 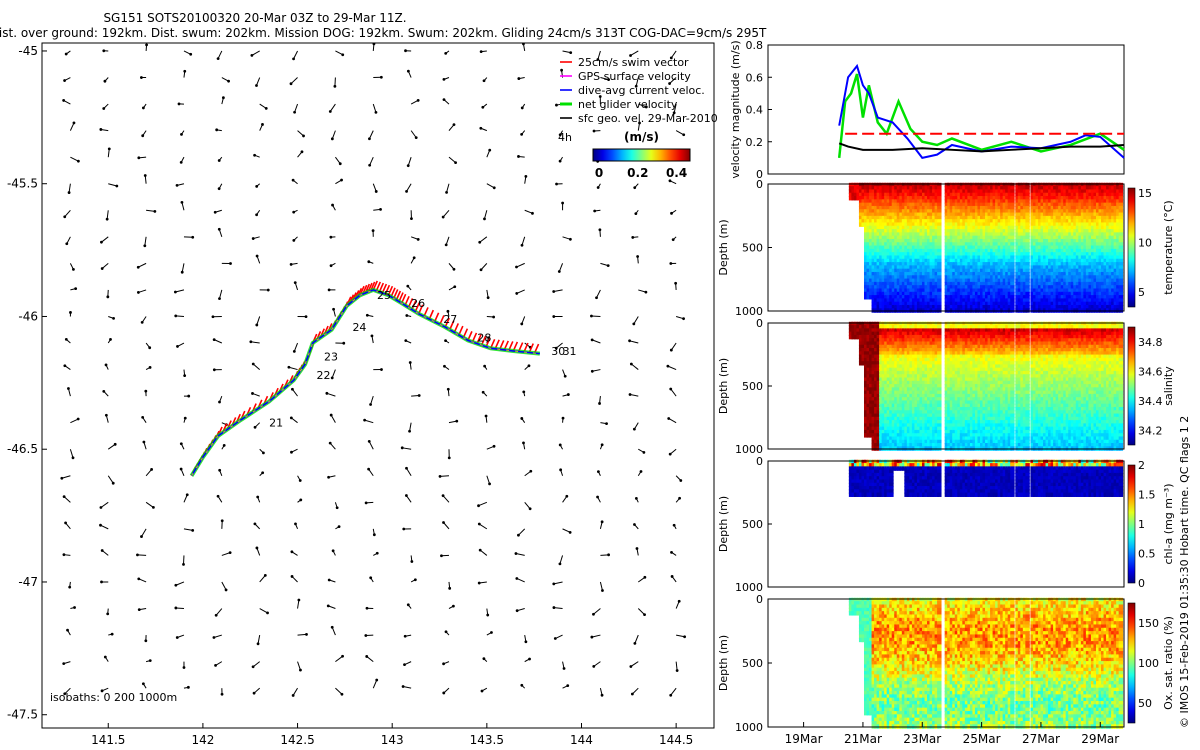 I want to click on map-x-tick-label: 142, so click(x=202, y=740).